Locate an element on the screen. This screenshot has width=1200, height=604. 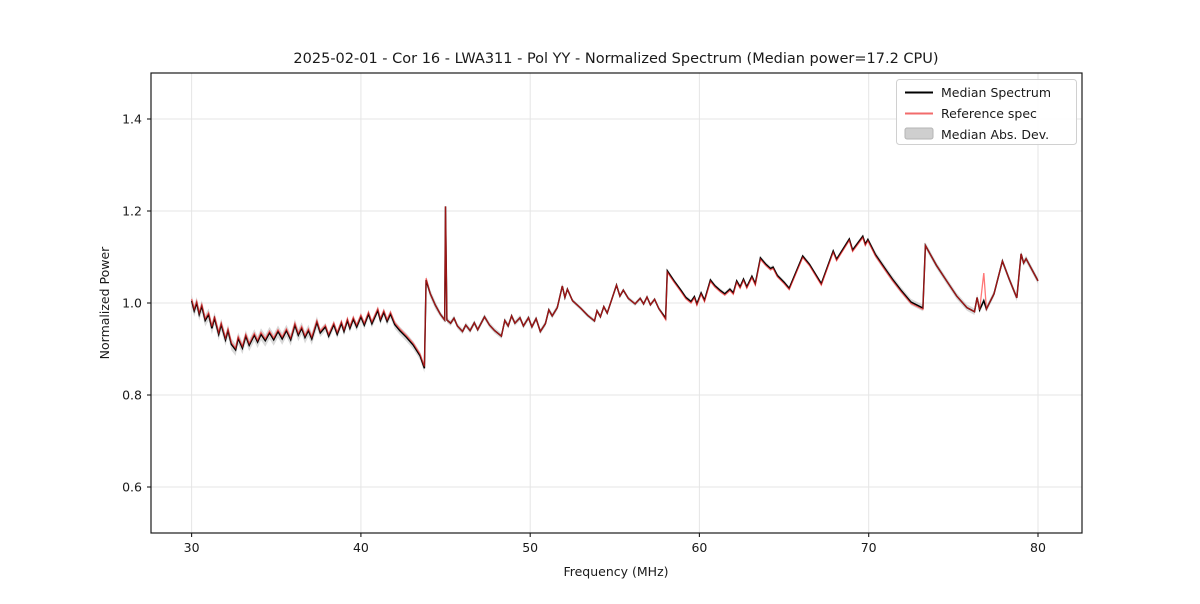
legend-median-label: Median Spectrum is located at coordinates (996, 92).